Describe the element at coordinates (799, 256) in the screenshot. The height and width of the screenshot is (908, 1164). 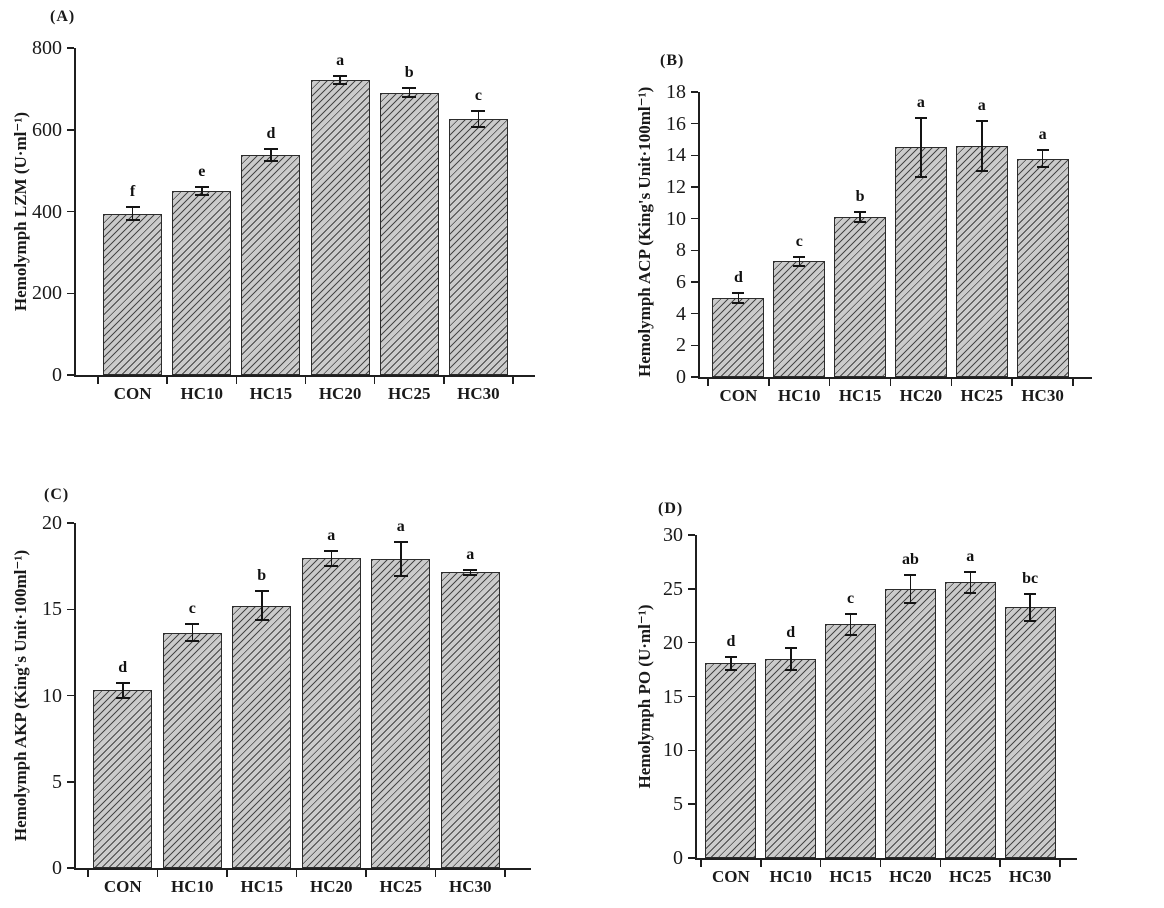
I see `error-cap-top-B-HC10` at that location.